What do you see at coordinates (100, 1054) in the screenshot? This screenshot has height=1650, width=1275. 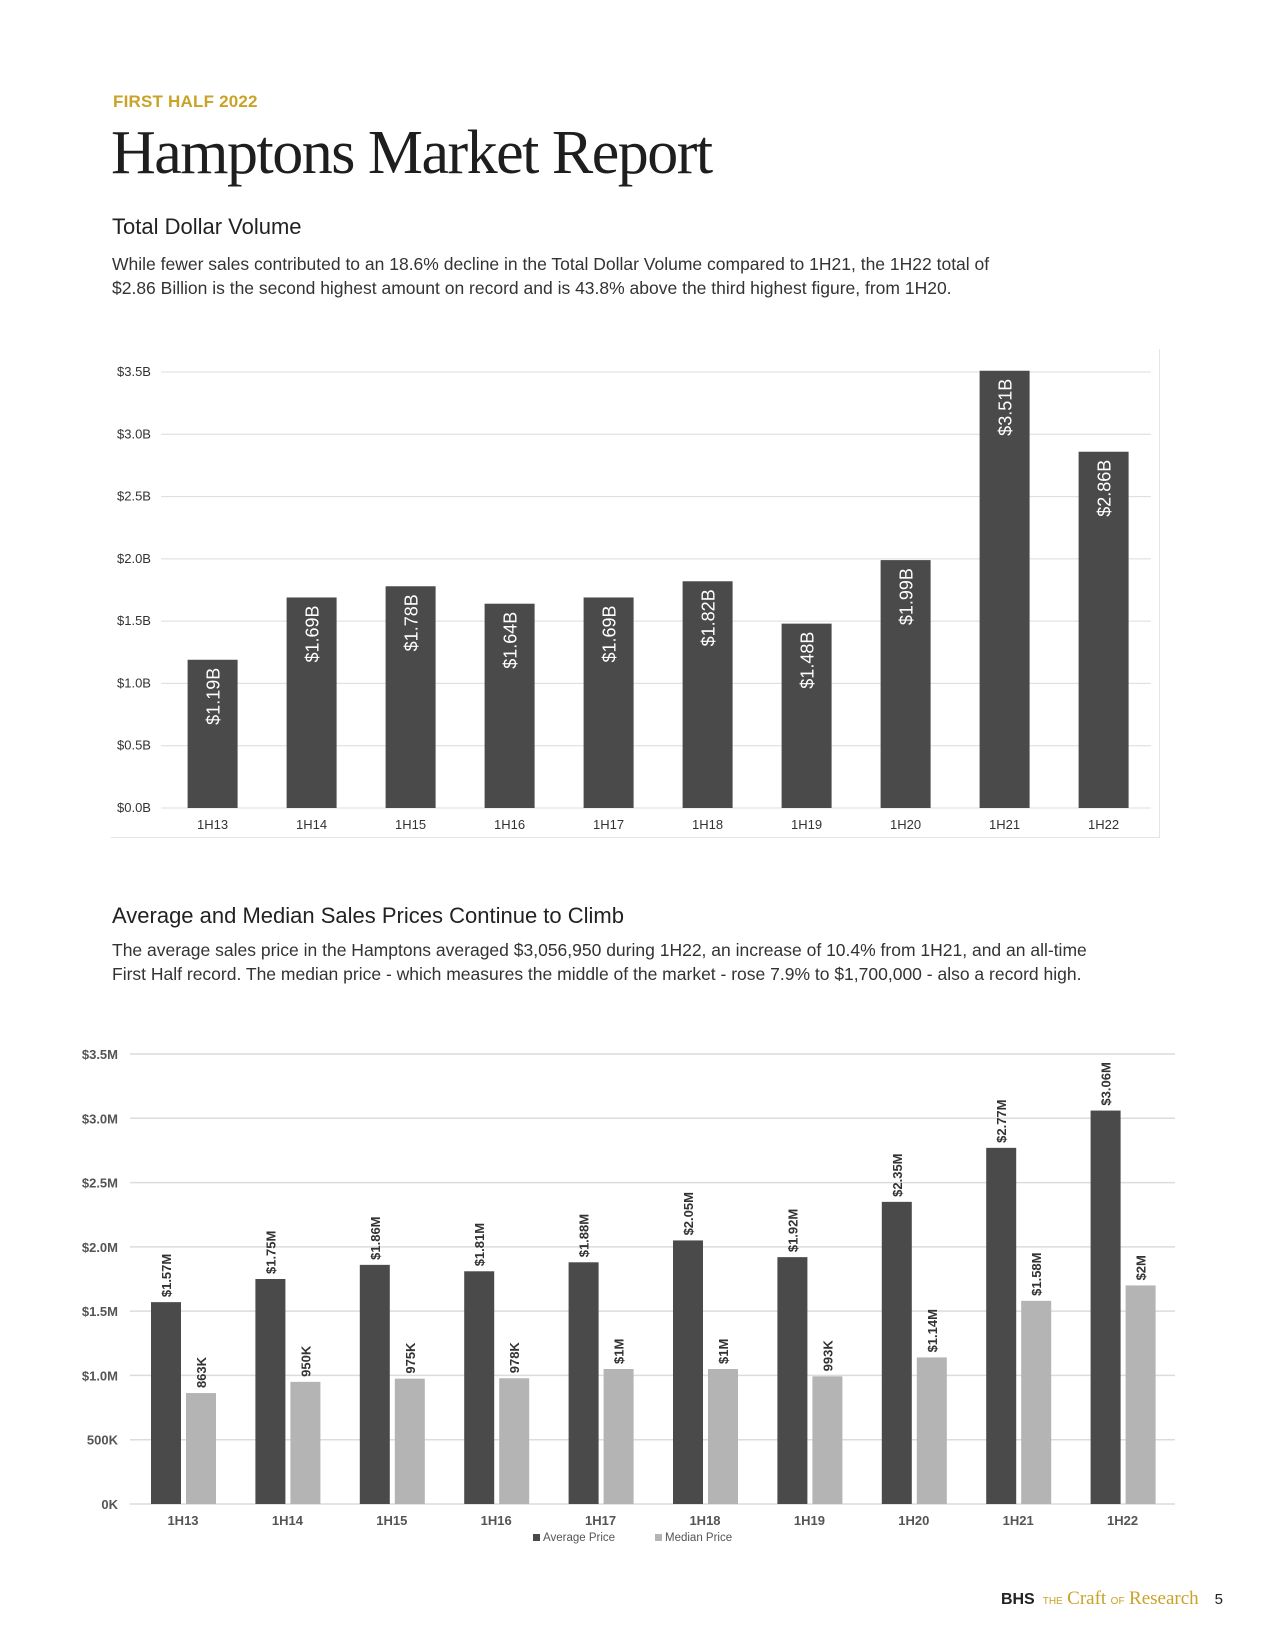 I see `y-tick-label: $3.5M` at bounding box center [100, 1054].